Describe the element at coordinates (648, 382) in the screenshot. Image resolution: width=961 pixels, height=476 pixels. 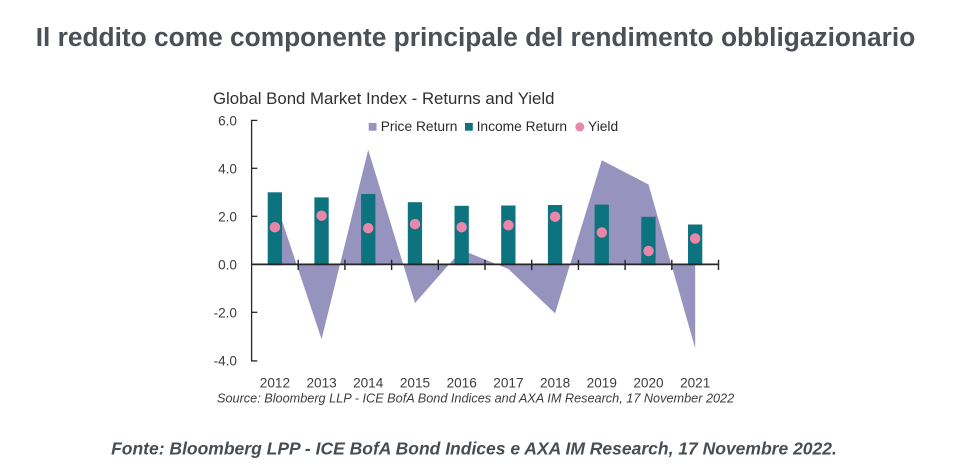
I see `svg-text: 2020` at that location.